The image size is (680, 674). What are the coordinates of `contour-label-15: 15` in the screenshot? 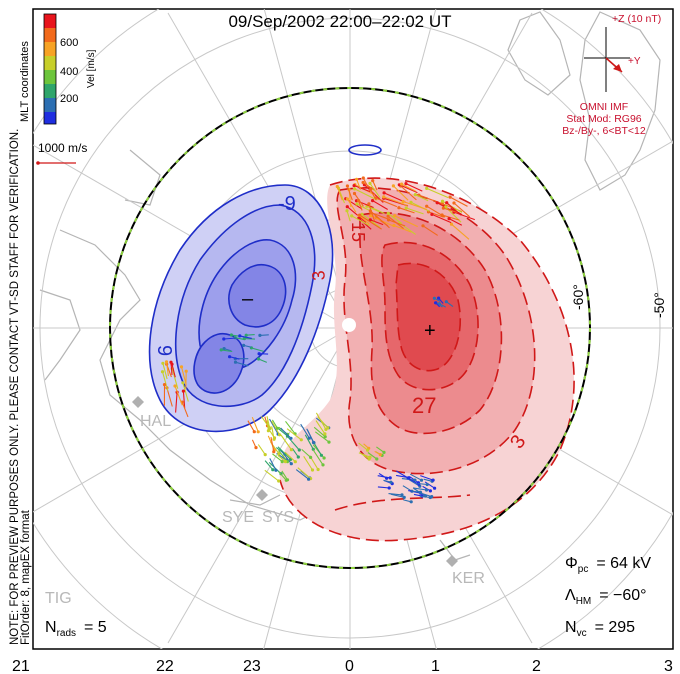 It's located at (358, 232).